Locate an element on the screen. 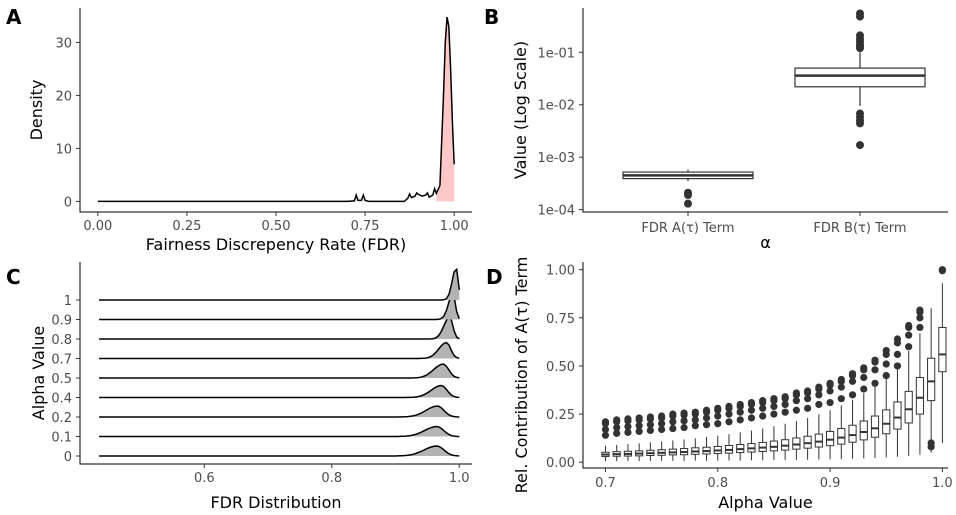  x-axis-title-a: Fairness Discrepency Rate (FDR) is located at coordinates (276, 244).